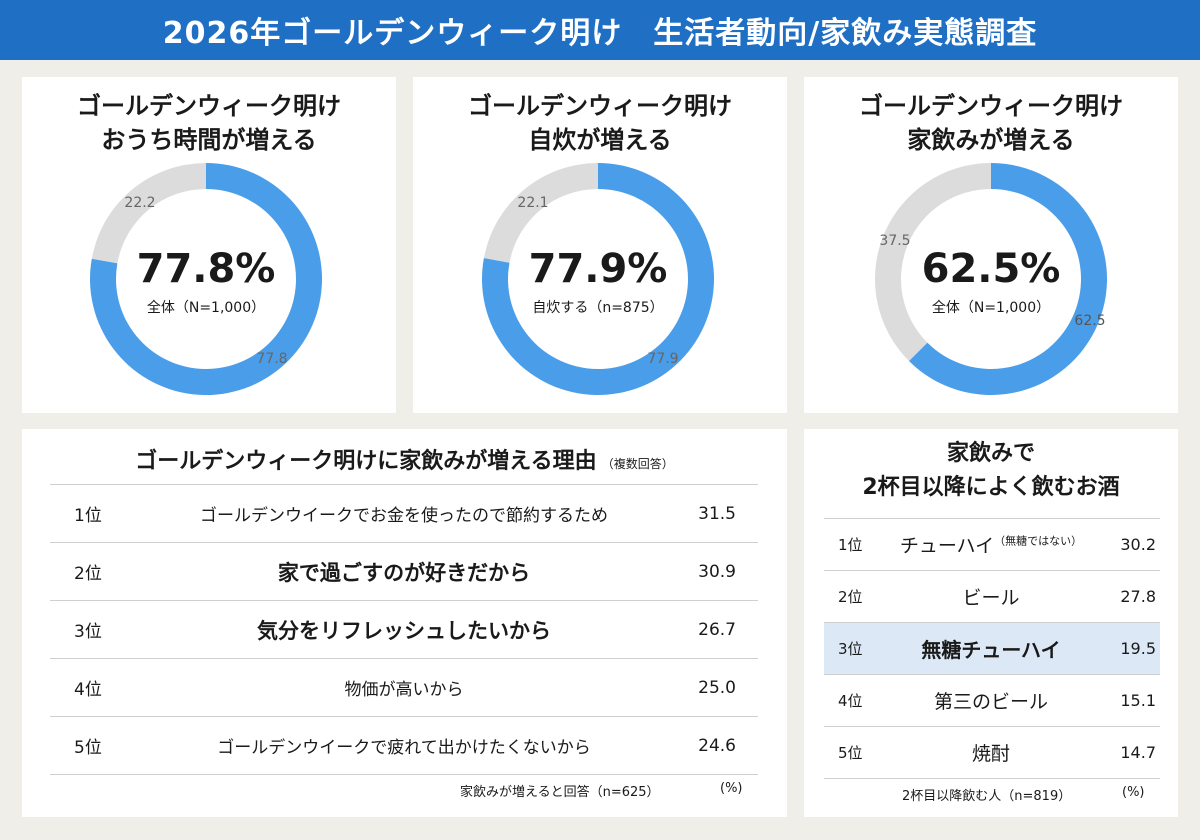 The width and height of the screenshot is (1200, 840). I want to click on page-header: 2026年ゴールデンウィーク明け 生活者動向/家飲み実態調査, so click(600, 30).